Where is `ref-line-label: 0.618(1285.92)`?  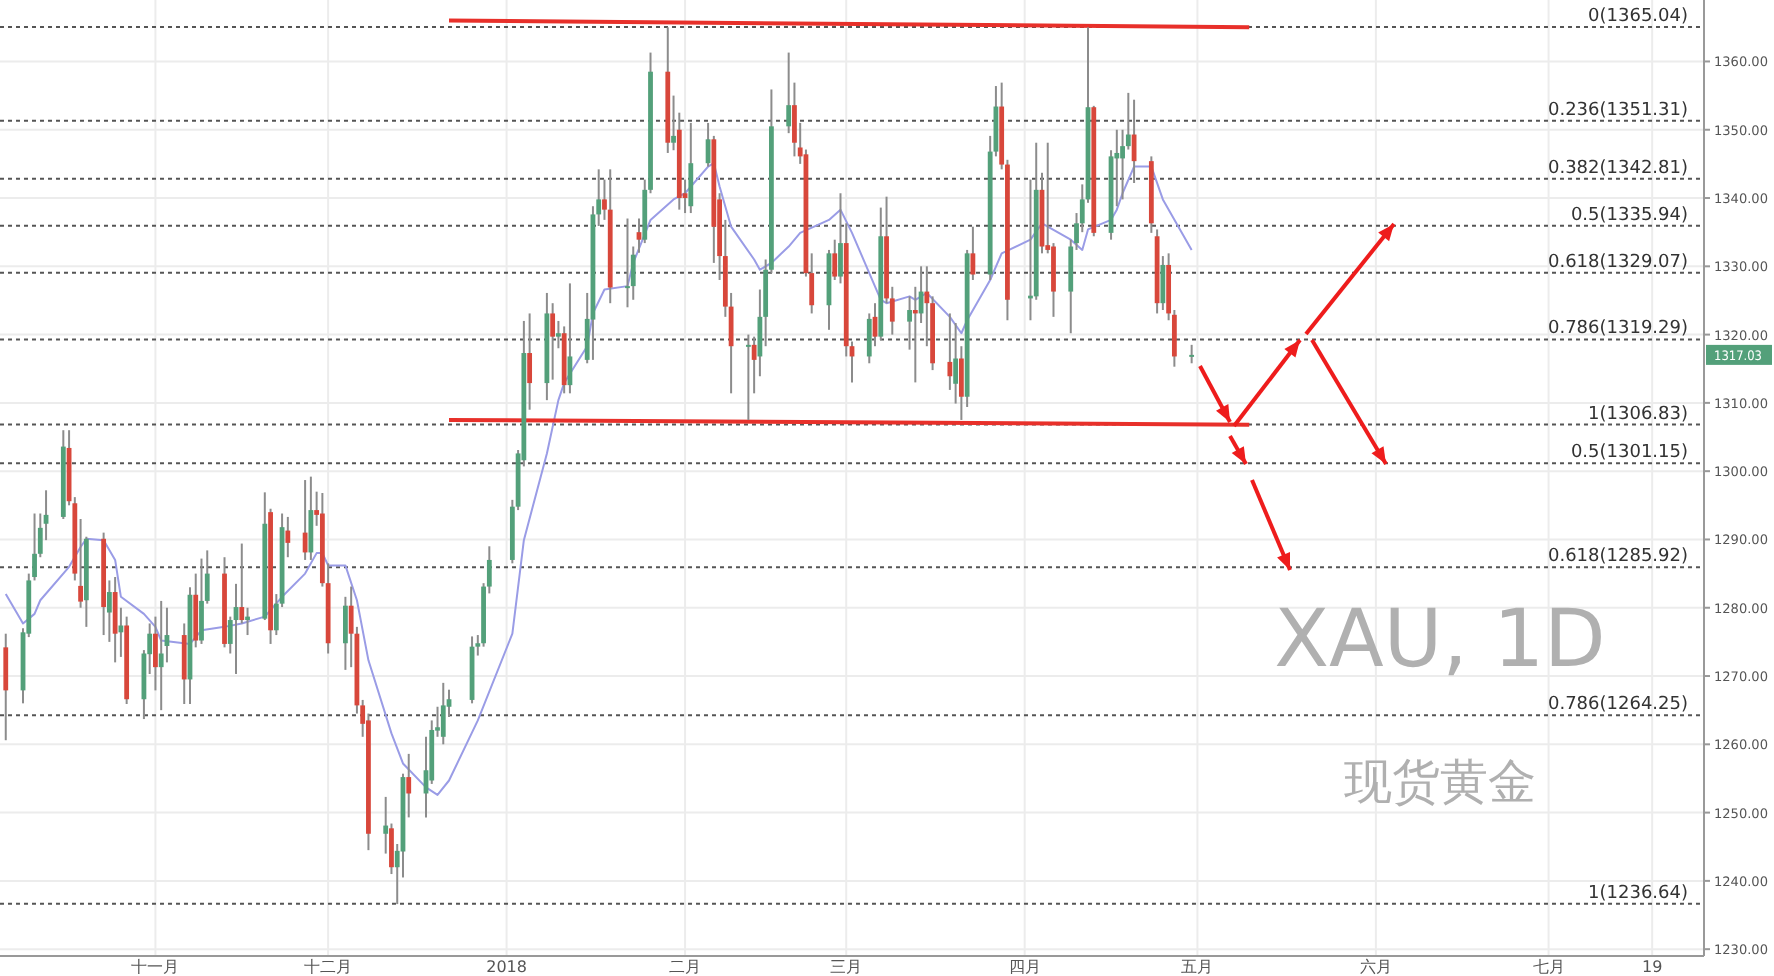 ref-line-label: 0.618(1285.92) is located at coordinates (1617, 557).